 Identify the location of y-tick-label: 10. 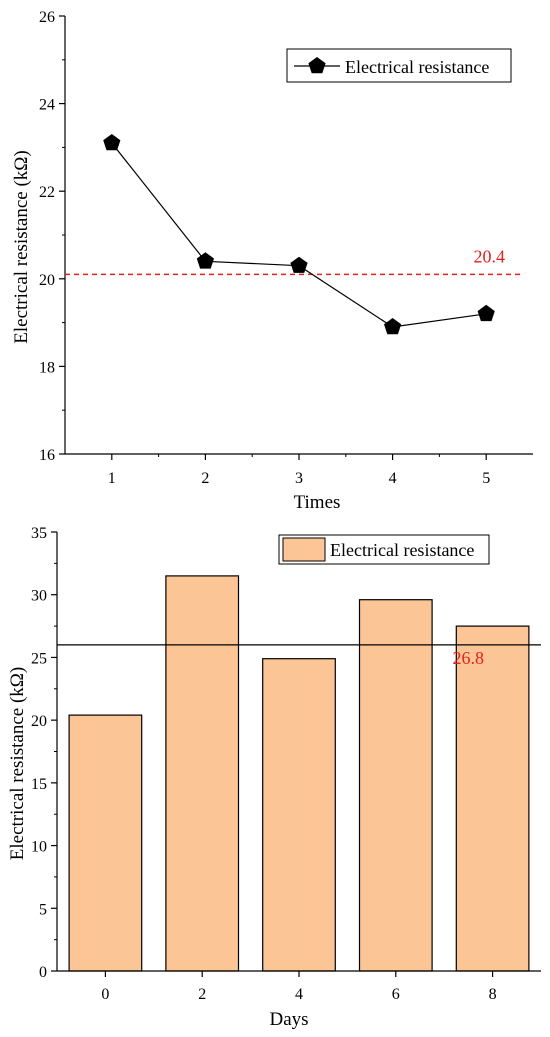
(39, 847).